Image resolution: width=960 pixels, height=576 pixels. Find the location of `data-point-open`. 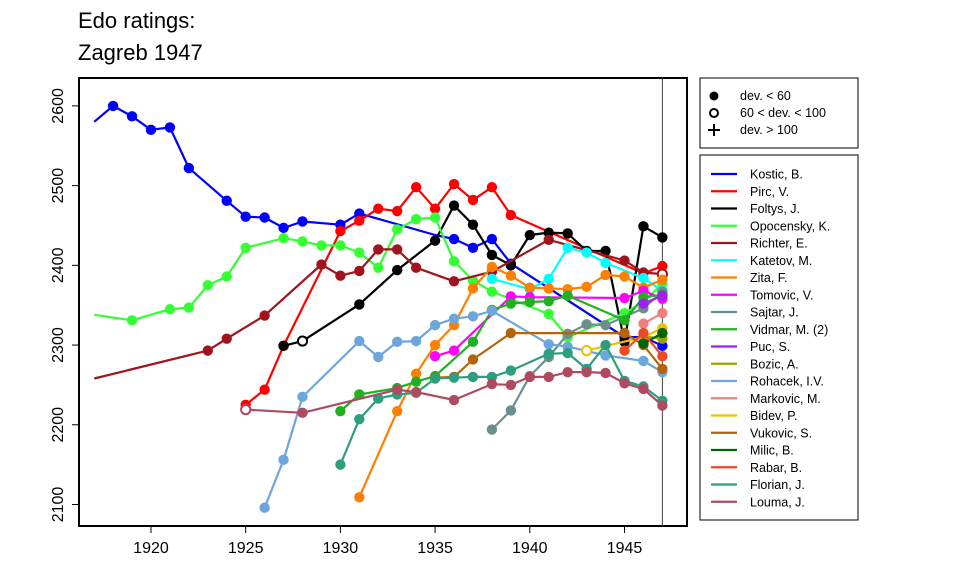

data-point-open is located at coordinates (302, 341).